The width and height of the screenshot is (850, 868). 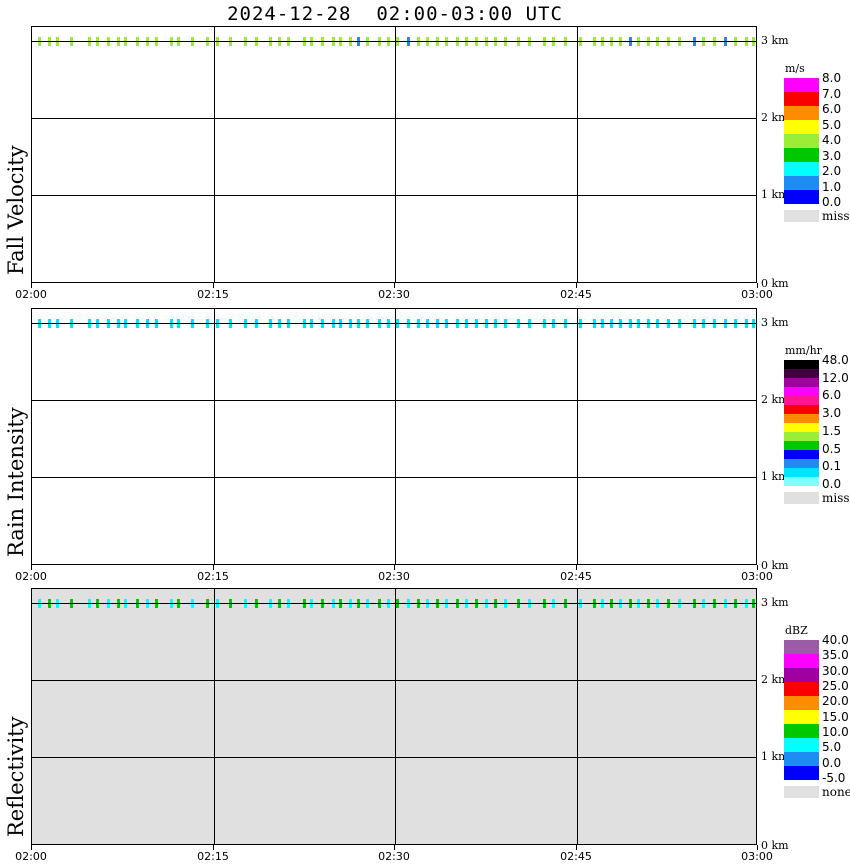 What do you see at coordinates (832, 747) in the screenshot?
I see `colorbar-tick-label: 5.0` at bounding box center [832, 747].